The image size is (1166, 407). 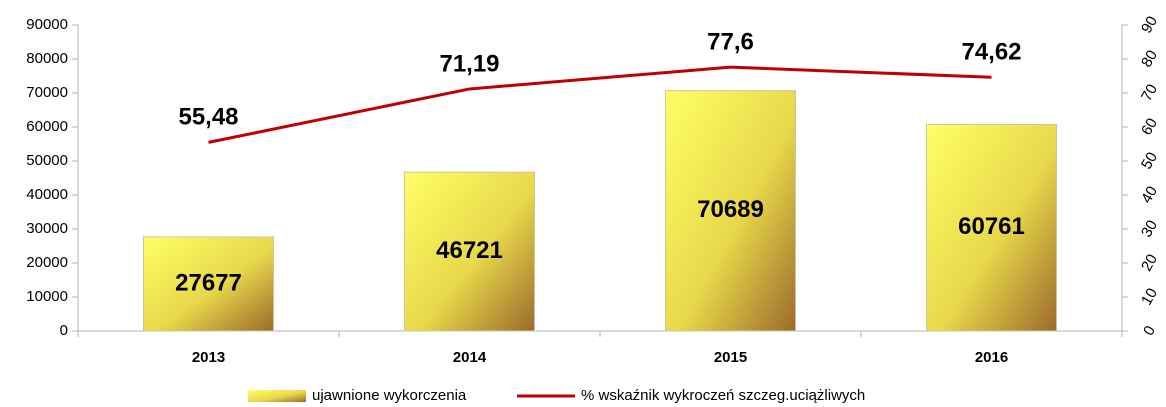 What do you see at coordinates (600, 104) in the screenshot?
I see `line` at bounding box center [600, 104].